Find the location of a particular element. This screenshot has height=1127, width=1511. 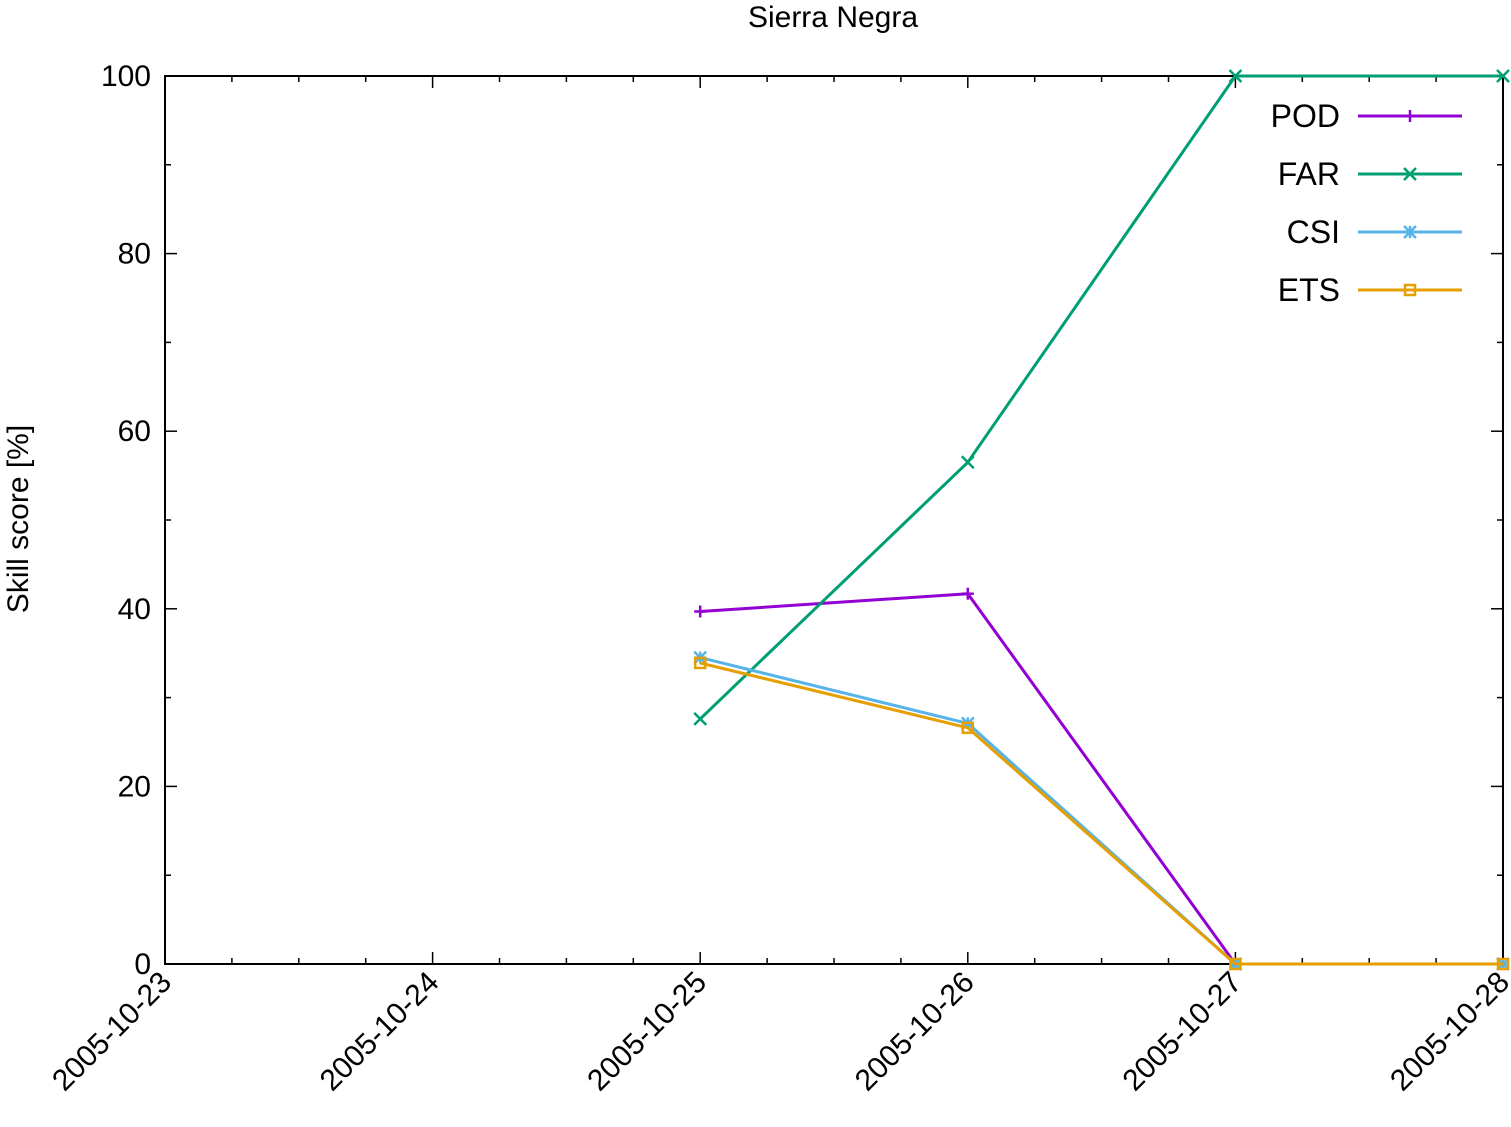

series-line-pod is located at coordinates (968, 778).